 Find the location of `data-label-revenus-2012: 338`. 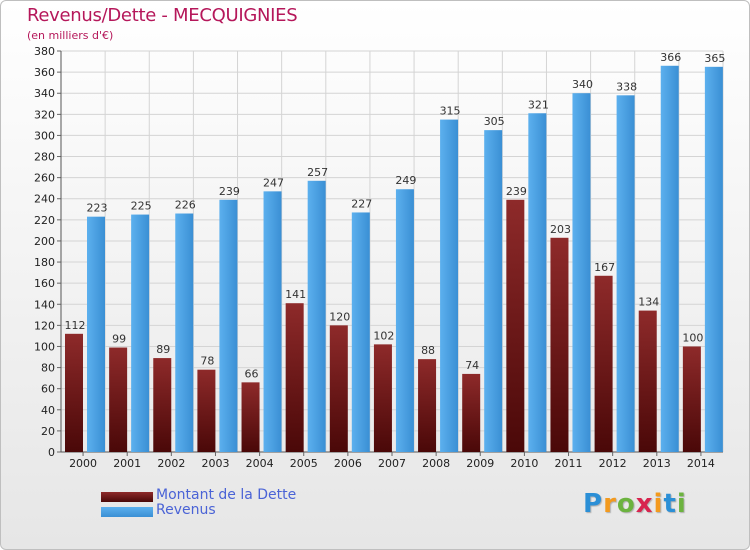

data-label-revenus-2012: 338 is located at coordinates (626, 86).